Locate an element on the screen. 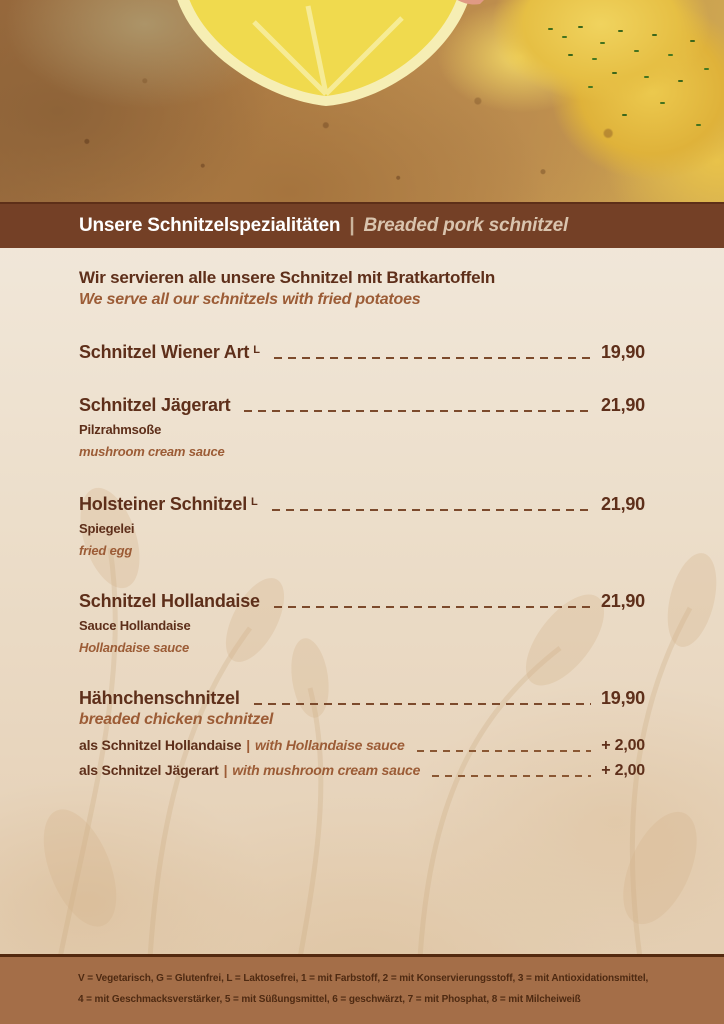 This screenshot has width=724, height=1024. menu-item-row: Hähnchenschnitzel 19,90 is located at coordinates (362, 698).